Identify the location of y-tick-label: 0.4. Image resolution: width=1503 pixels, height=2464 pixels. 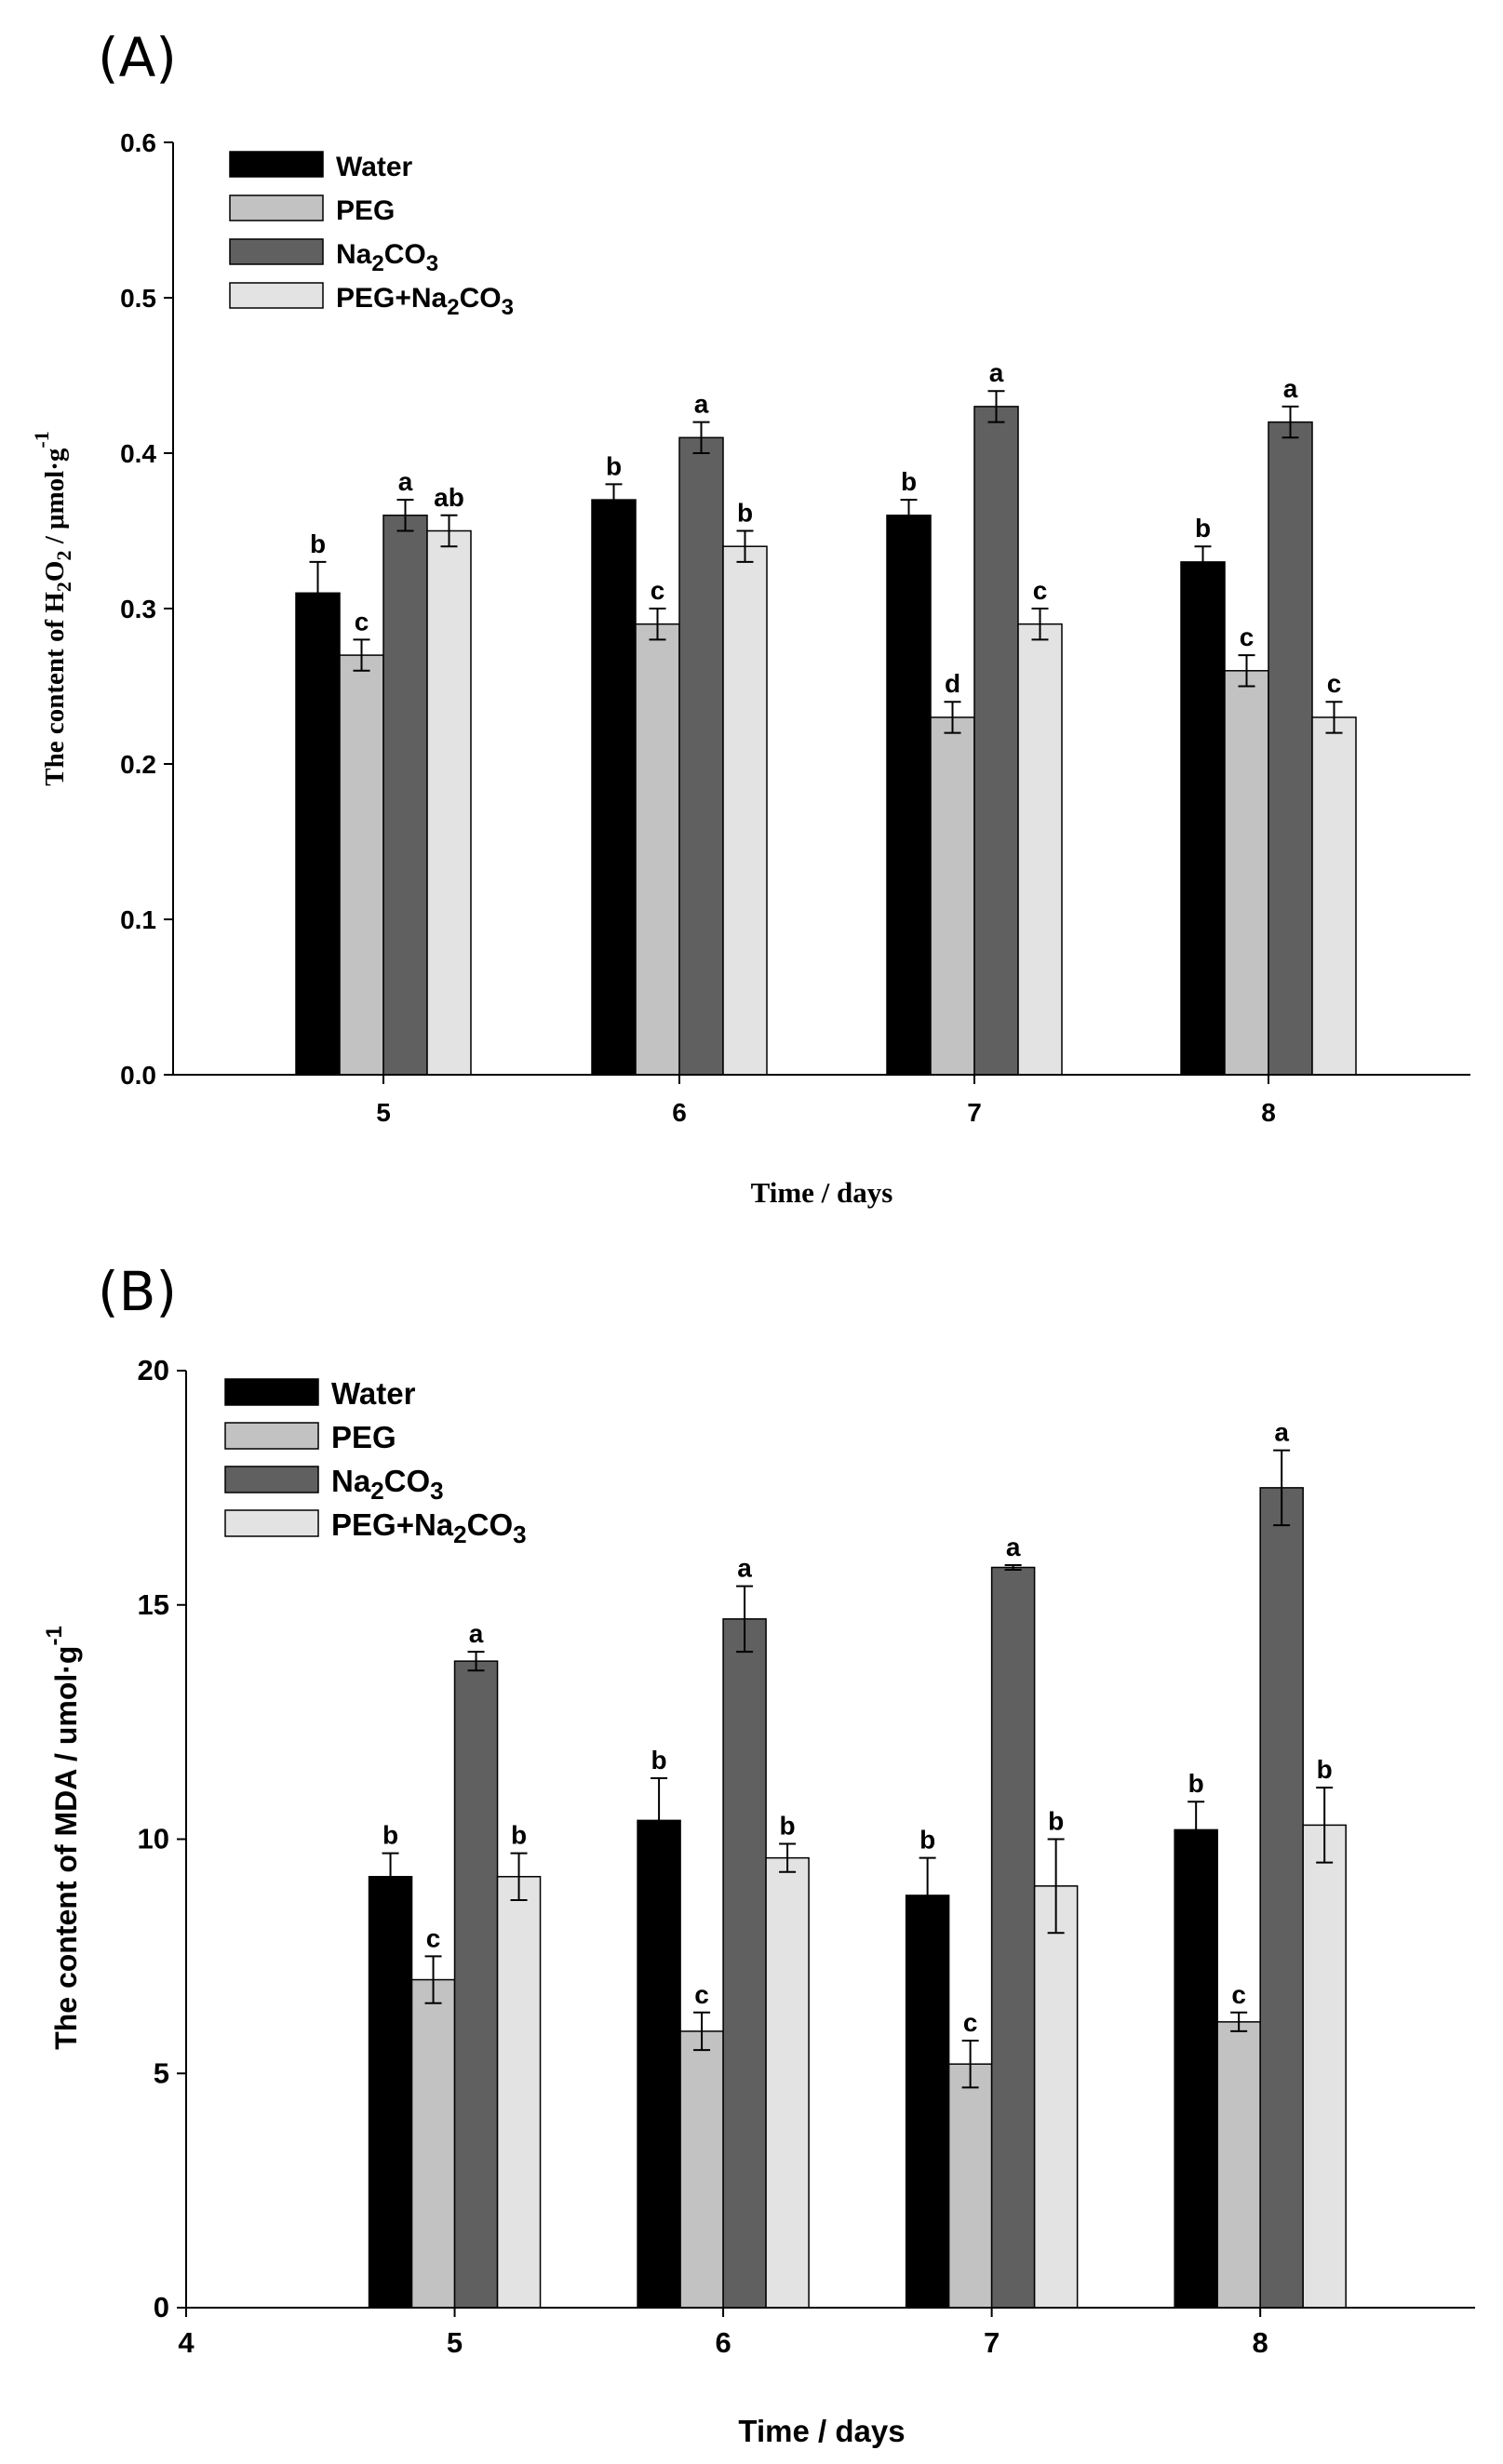
(138, 453).